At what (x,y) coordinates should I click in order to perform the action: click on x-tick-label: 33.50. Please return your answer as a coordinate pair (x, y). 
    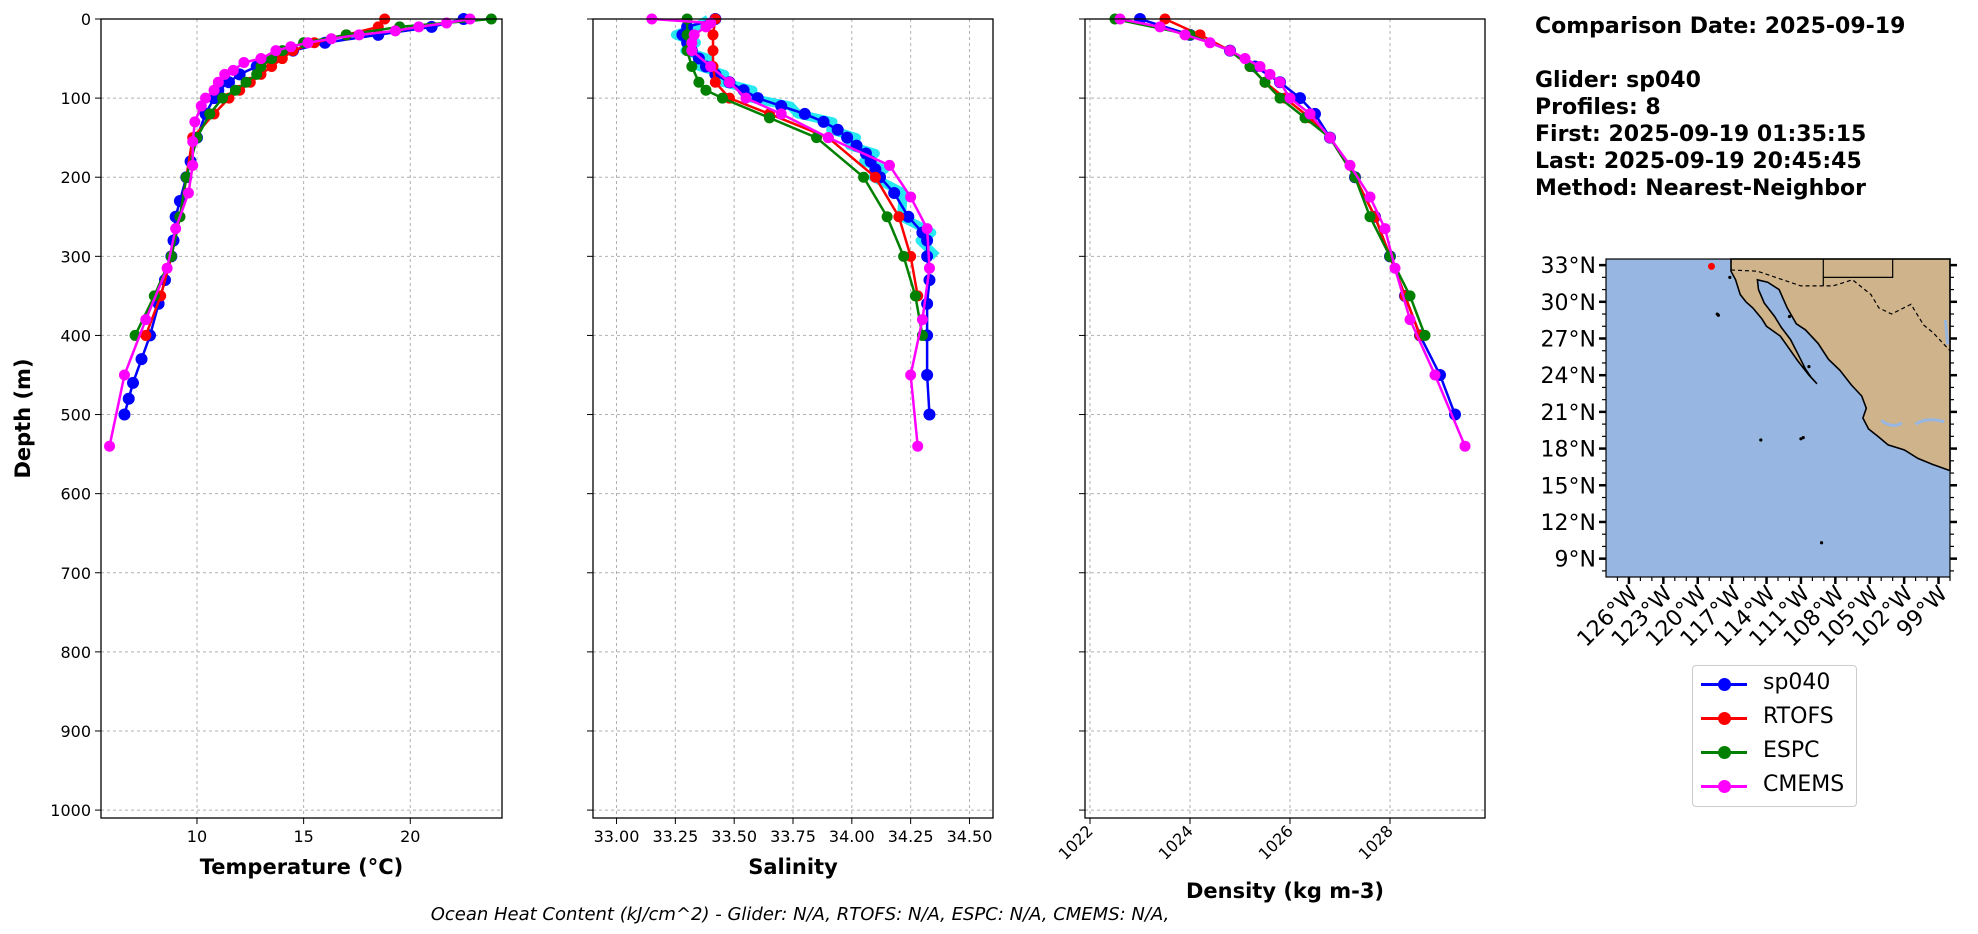
    Looking at the image, I should click on (734, 836).